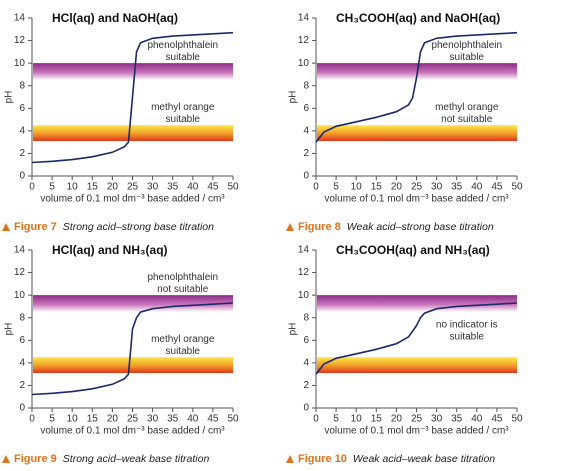 The image size is (568, 471). Describe the element at coordinates (35, 459) in the screenshot. I see `caption-label: Figure 9` at that location.